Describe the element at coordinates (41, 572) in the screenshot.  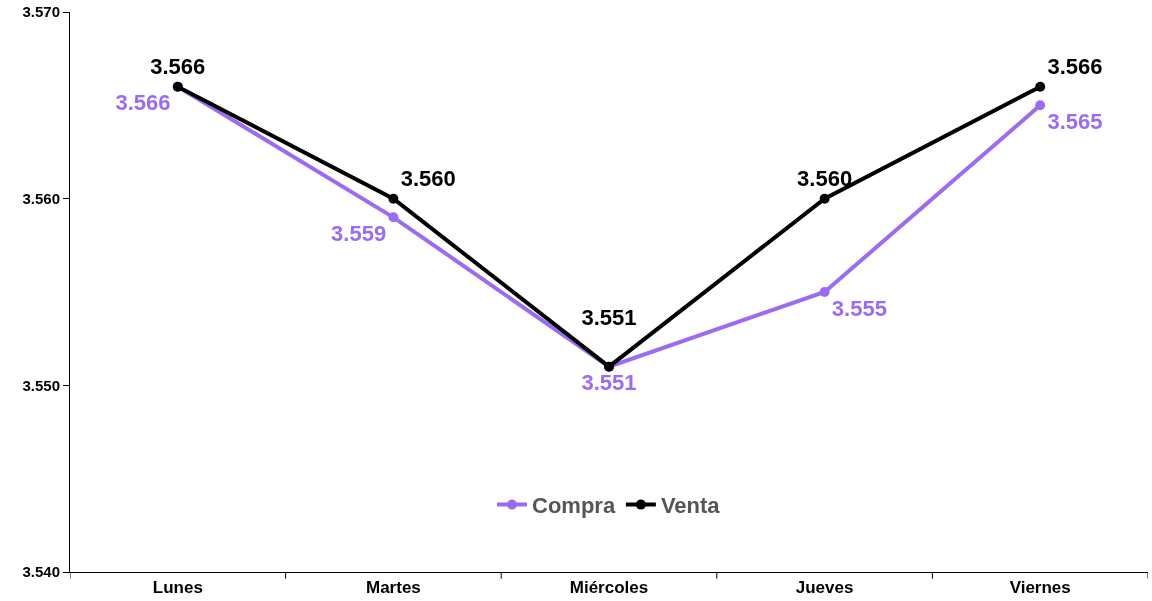
I see `y-tick-label: 3.540` at that location.